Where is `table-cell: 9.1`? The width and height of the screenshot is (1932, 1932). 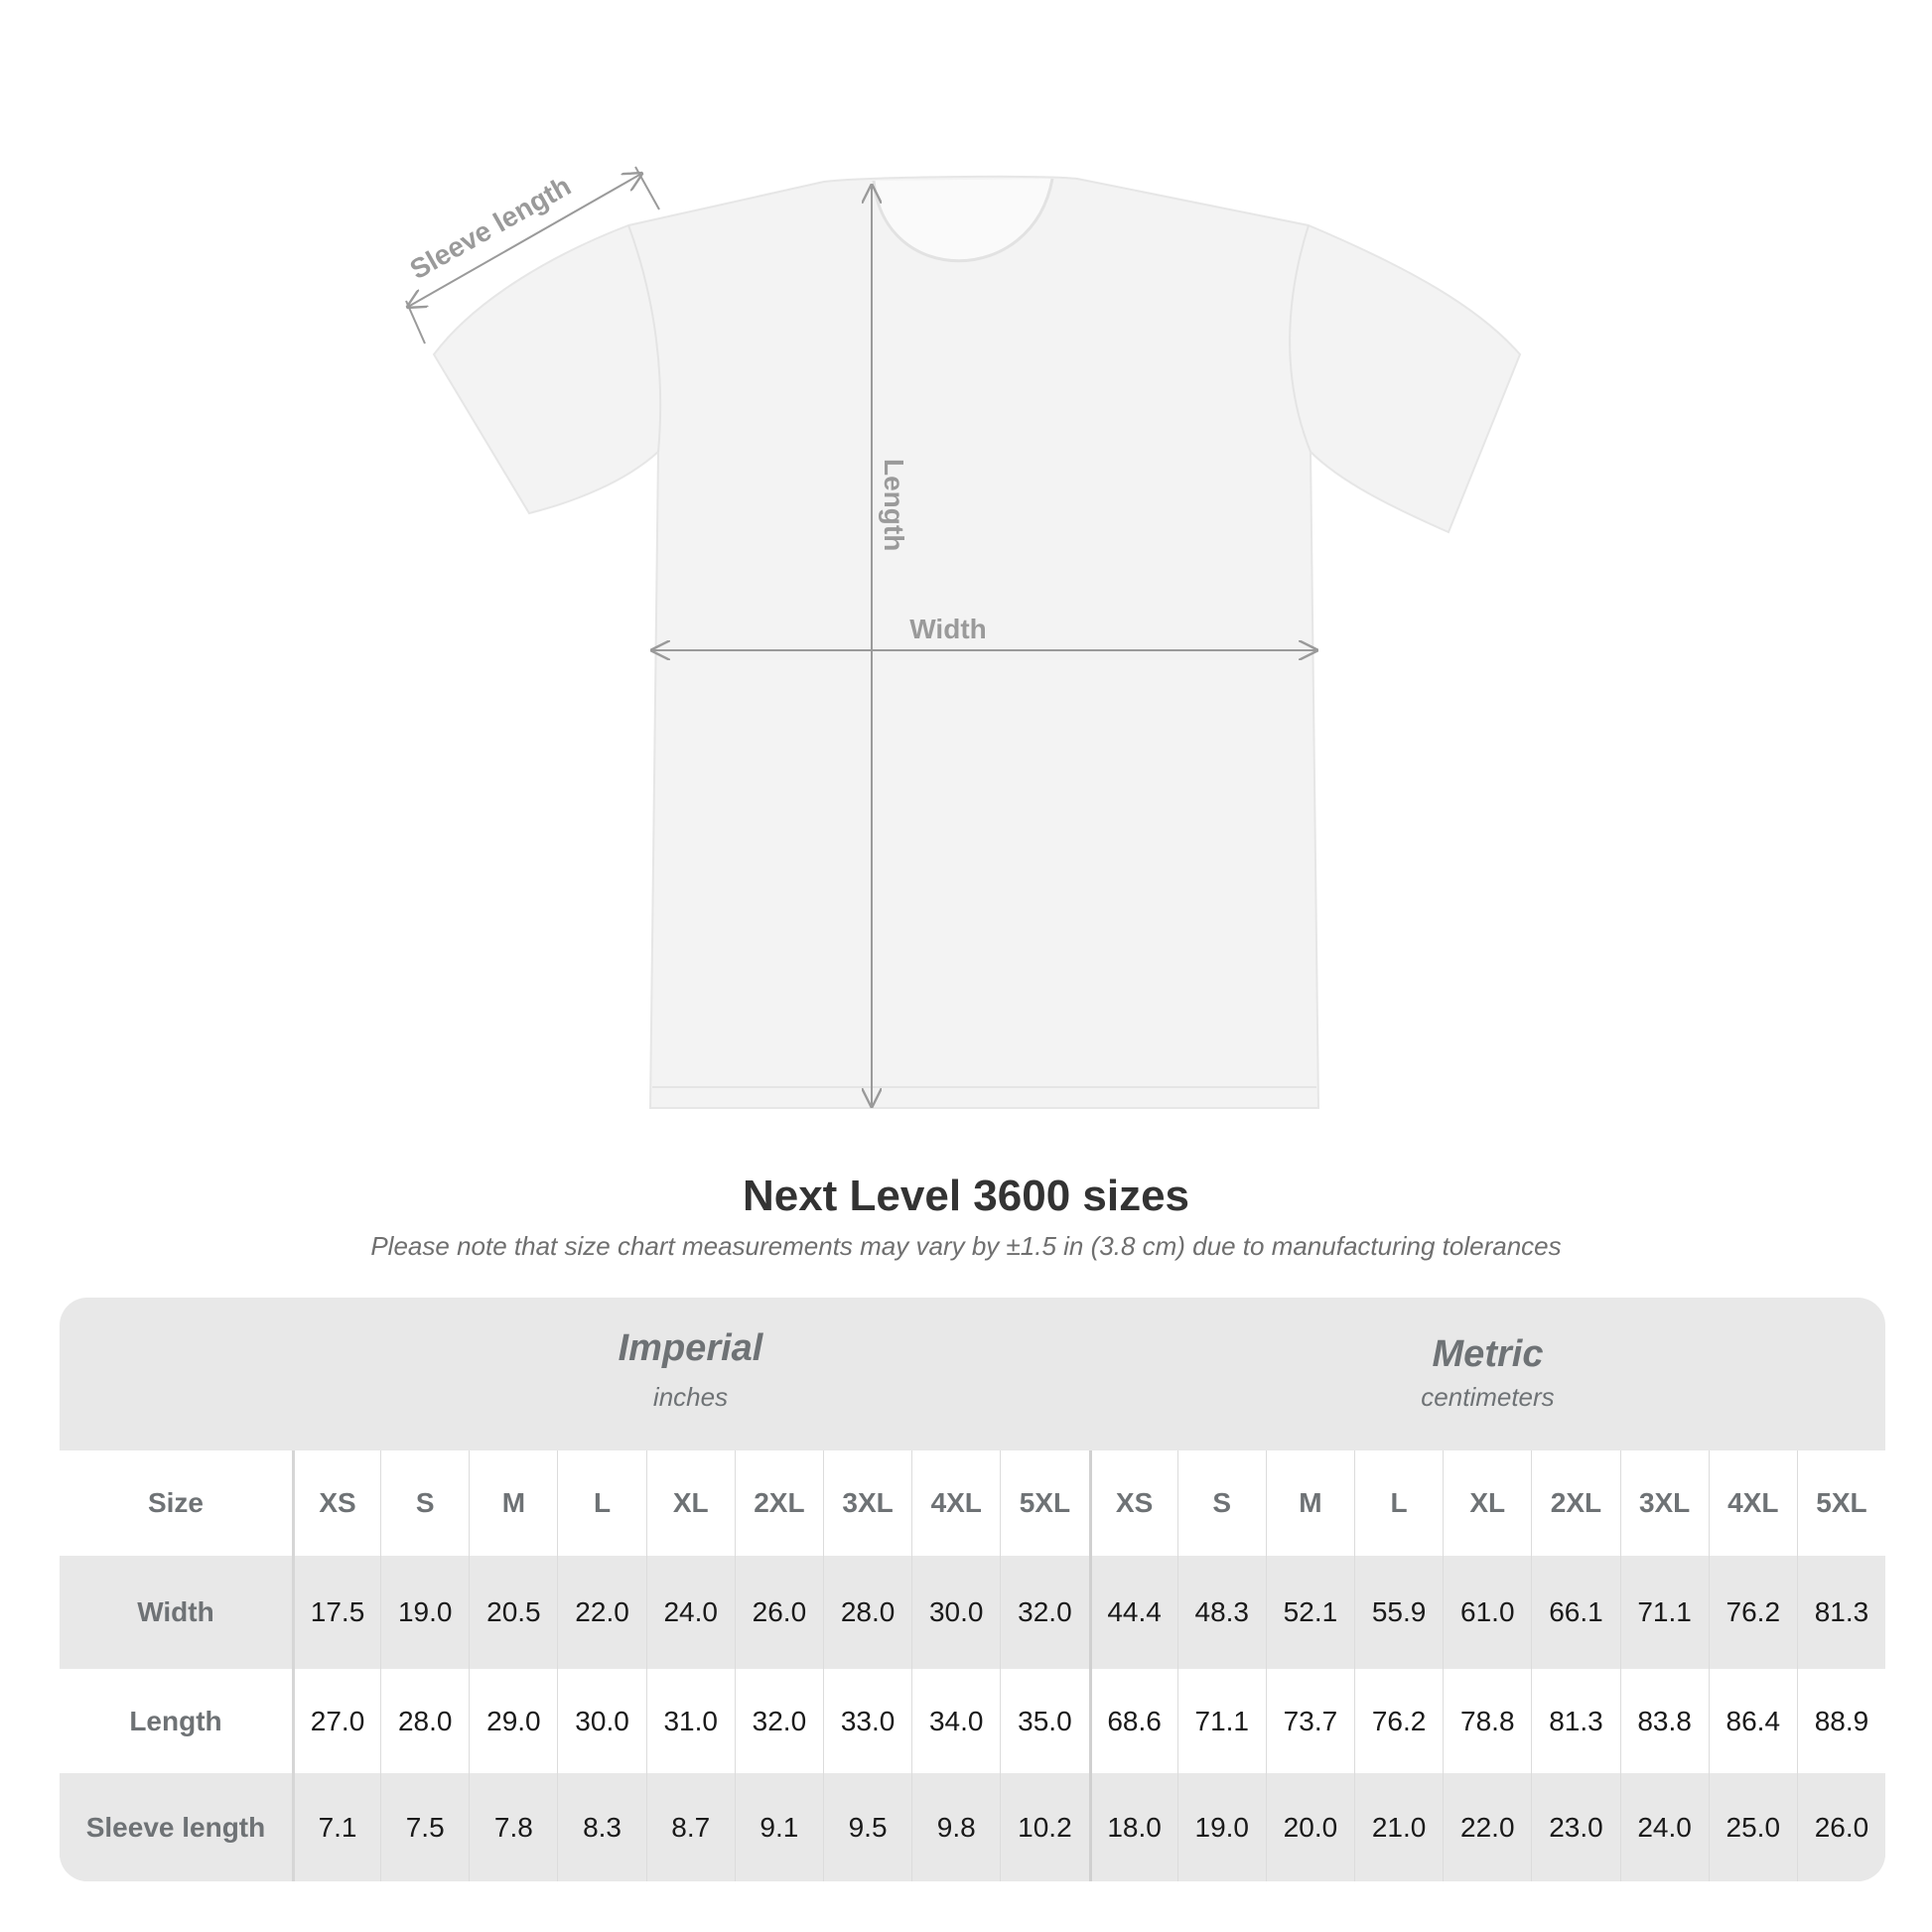
table-cell: 9.1 is located at coordinates (779, 1827).